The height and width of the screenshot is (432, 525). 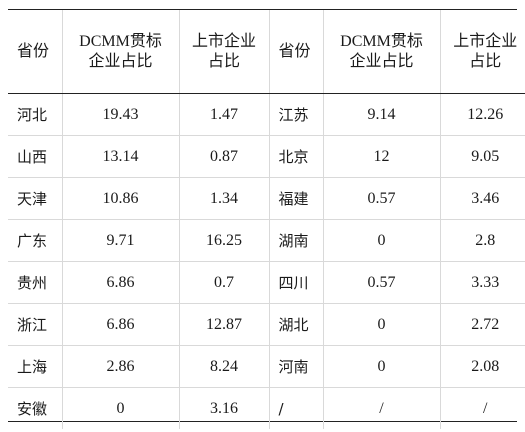 I want to click on province-cell: 河南, so click(x=296, y=366).